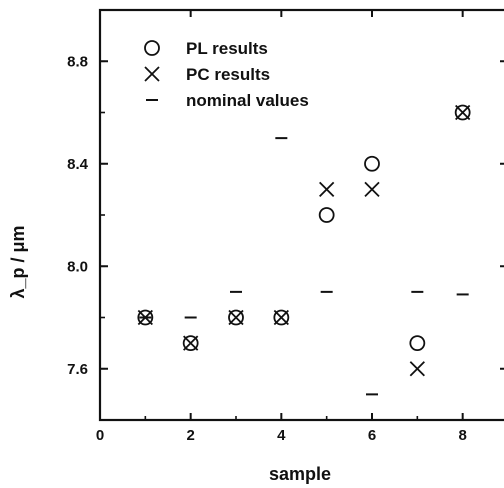  I want to click on x-axis-title: sample, so click(300, 474).